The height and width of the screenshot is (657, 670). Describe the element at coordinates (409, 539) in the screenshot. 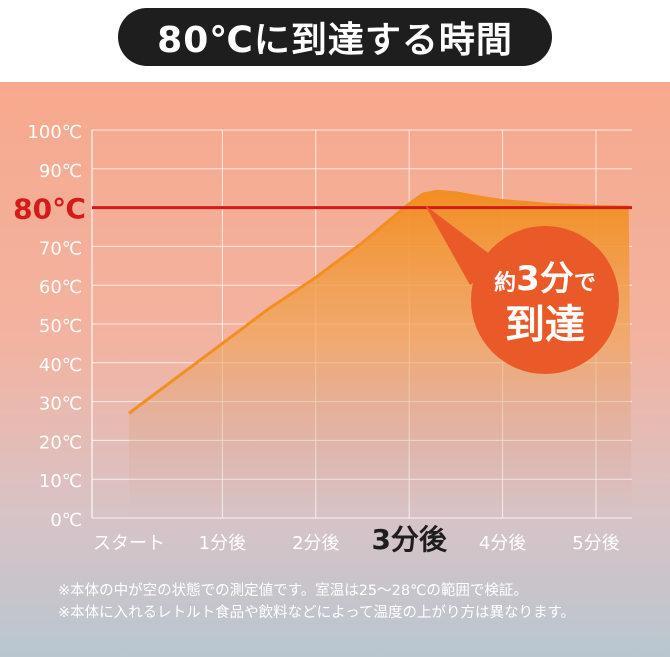

I see `x-tick-label-highlight: 3分後` at that location.